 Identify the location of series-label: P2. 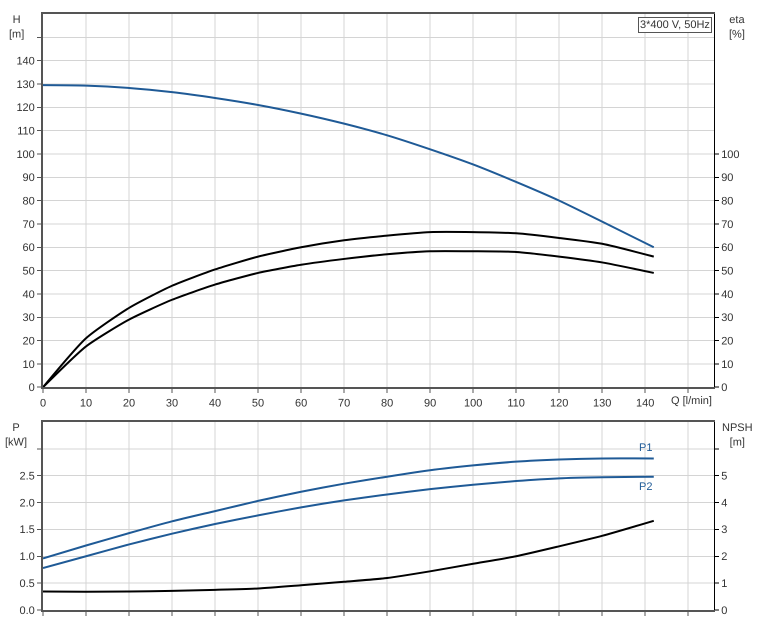
(645, 487).